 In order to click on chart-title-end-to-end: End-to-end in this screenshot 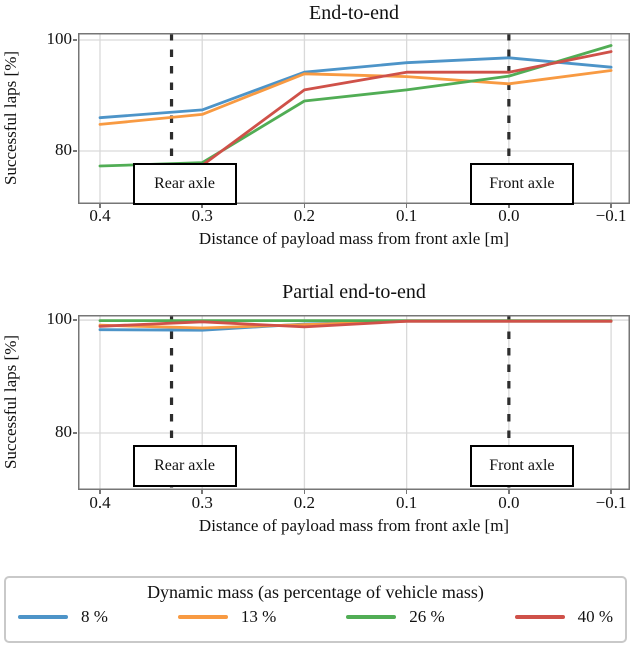, I will do `click(354, 13)`.